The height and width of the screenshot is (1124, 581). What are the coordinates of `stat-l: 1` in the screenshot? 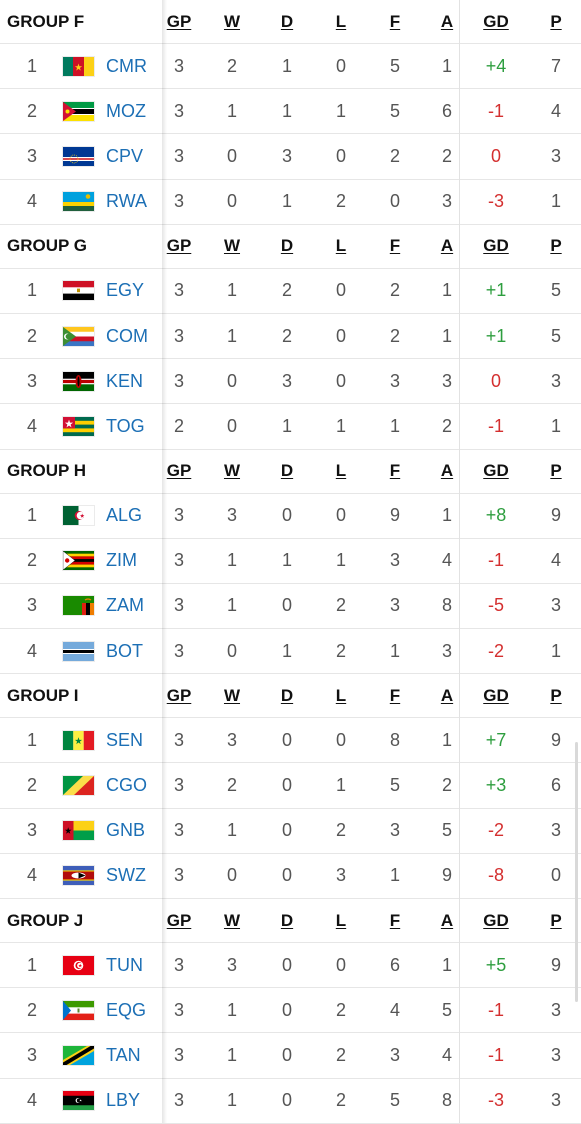 It's located at (340, 785).